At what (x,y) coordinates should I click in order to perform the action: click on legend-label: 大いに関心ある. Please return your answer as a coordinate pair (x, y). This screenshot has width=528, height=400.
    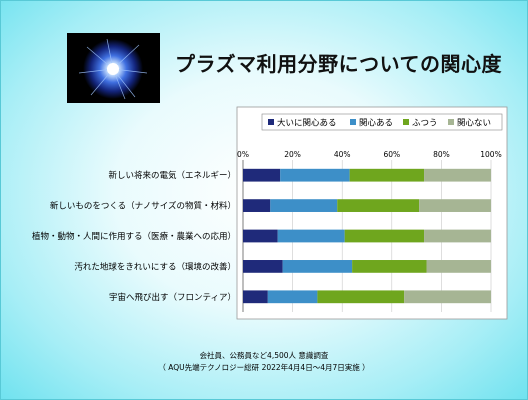
    Looking at the image, I should click on (307, 123).